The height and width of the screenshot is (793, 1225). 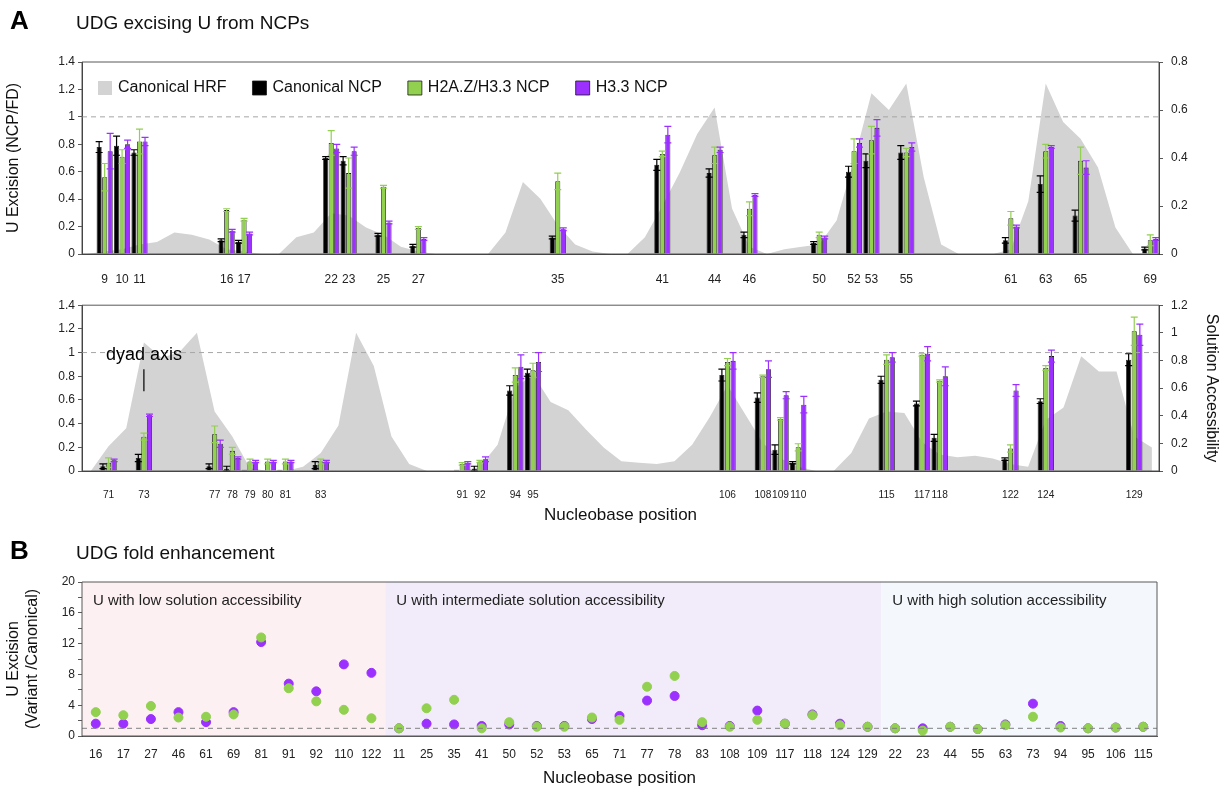 I want to click on x-tick-label: 94, so click(x=1060, y=753).